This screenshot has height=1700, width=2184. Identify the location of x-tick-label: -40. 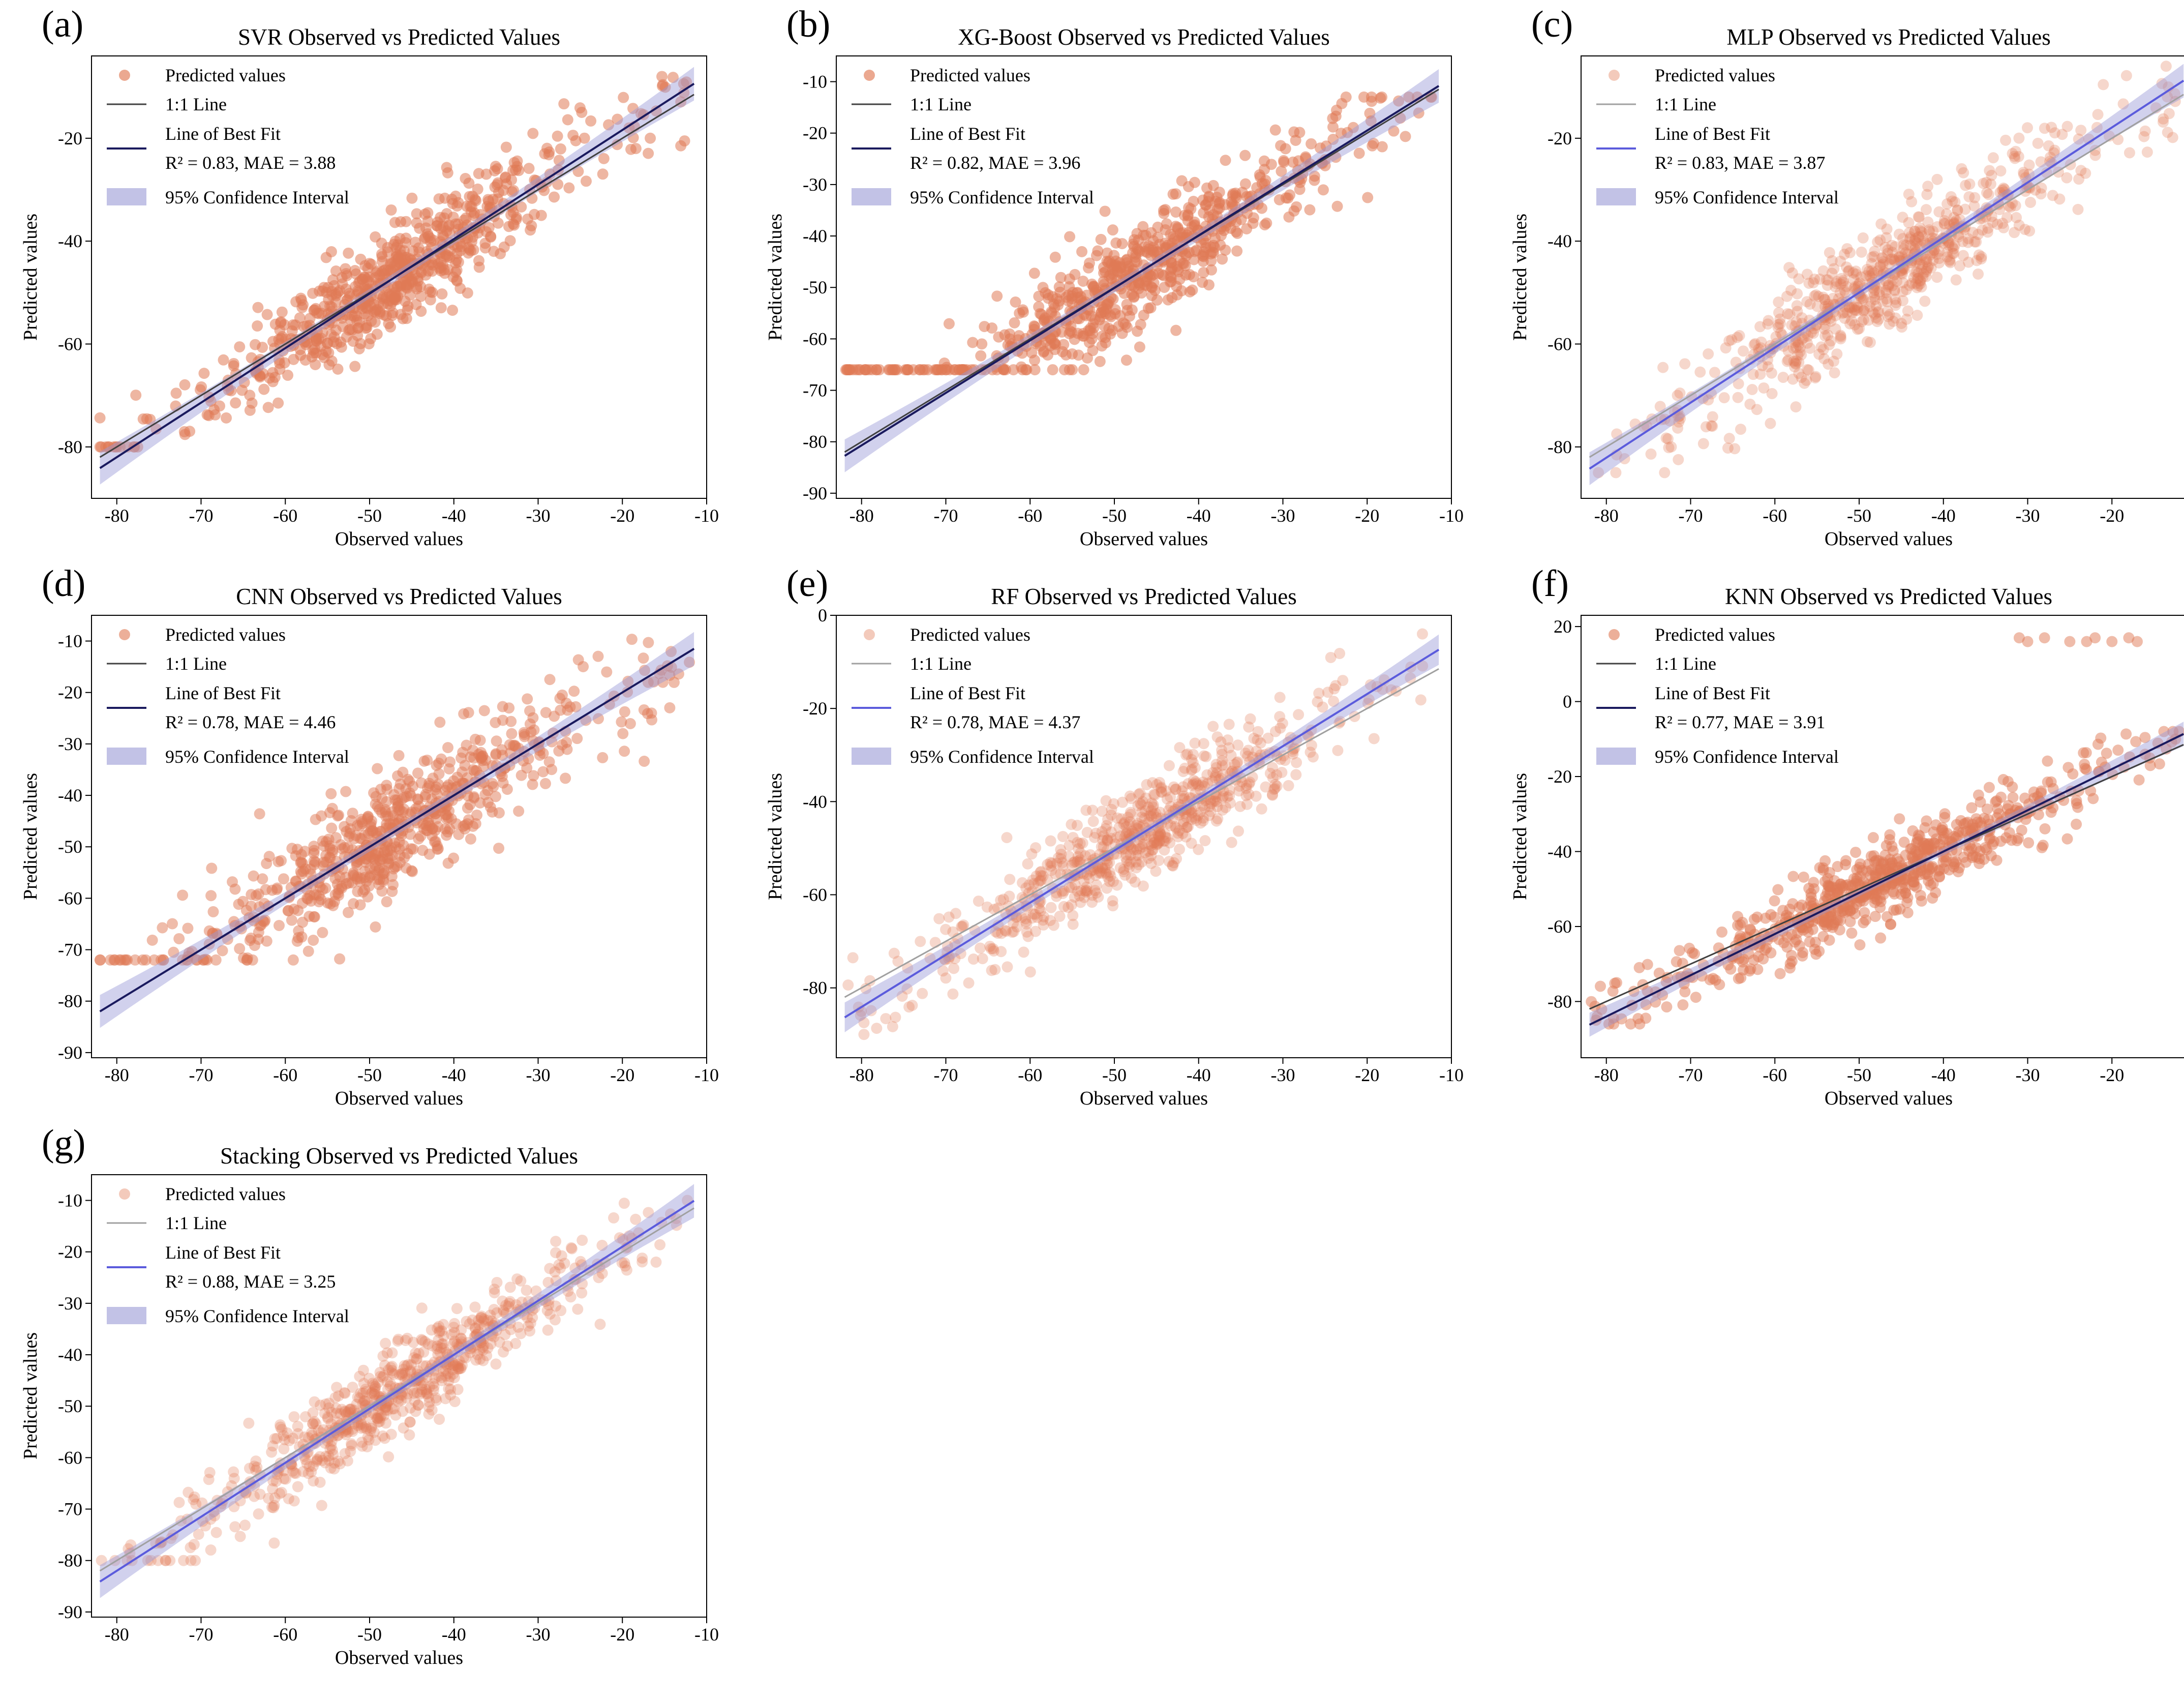
(454, 516).